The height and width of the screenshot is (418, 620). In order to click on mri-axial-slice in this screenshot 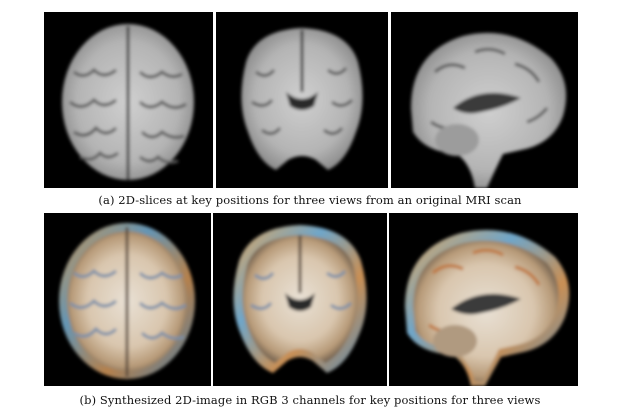, I will do `click(128, 100)`.